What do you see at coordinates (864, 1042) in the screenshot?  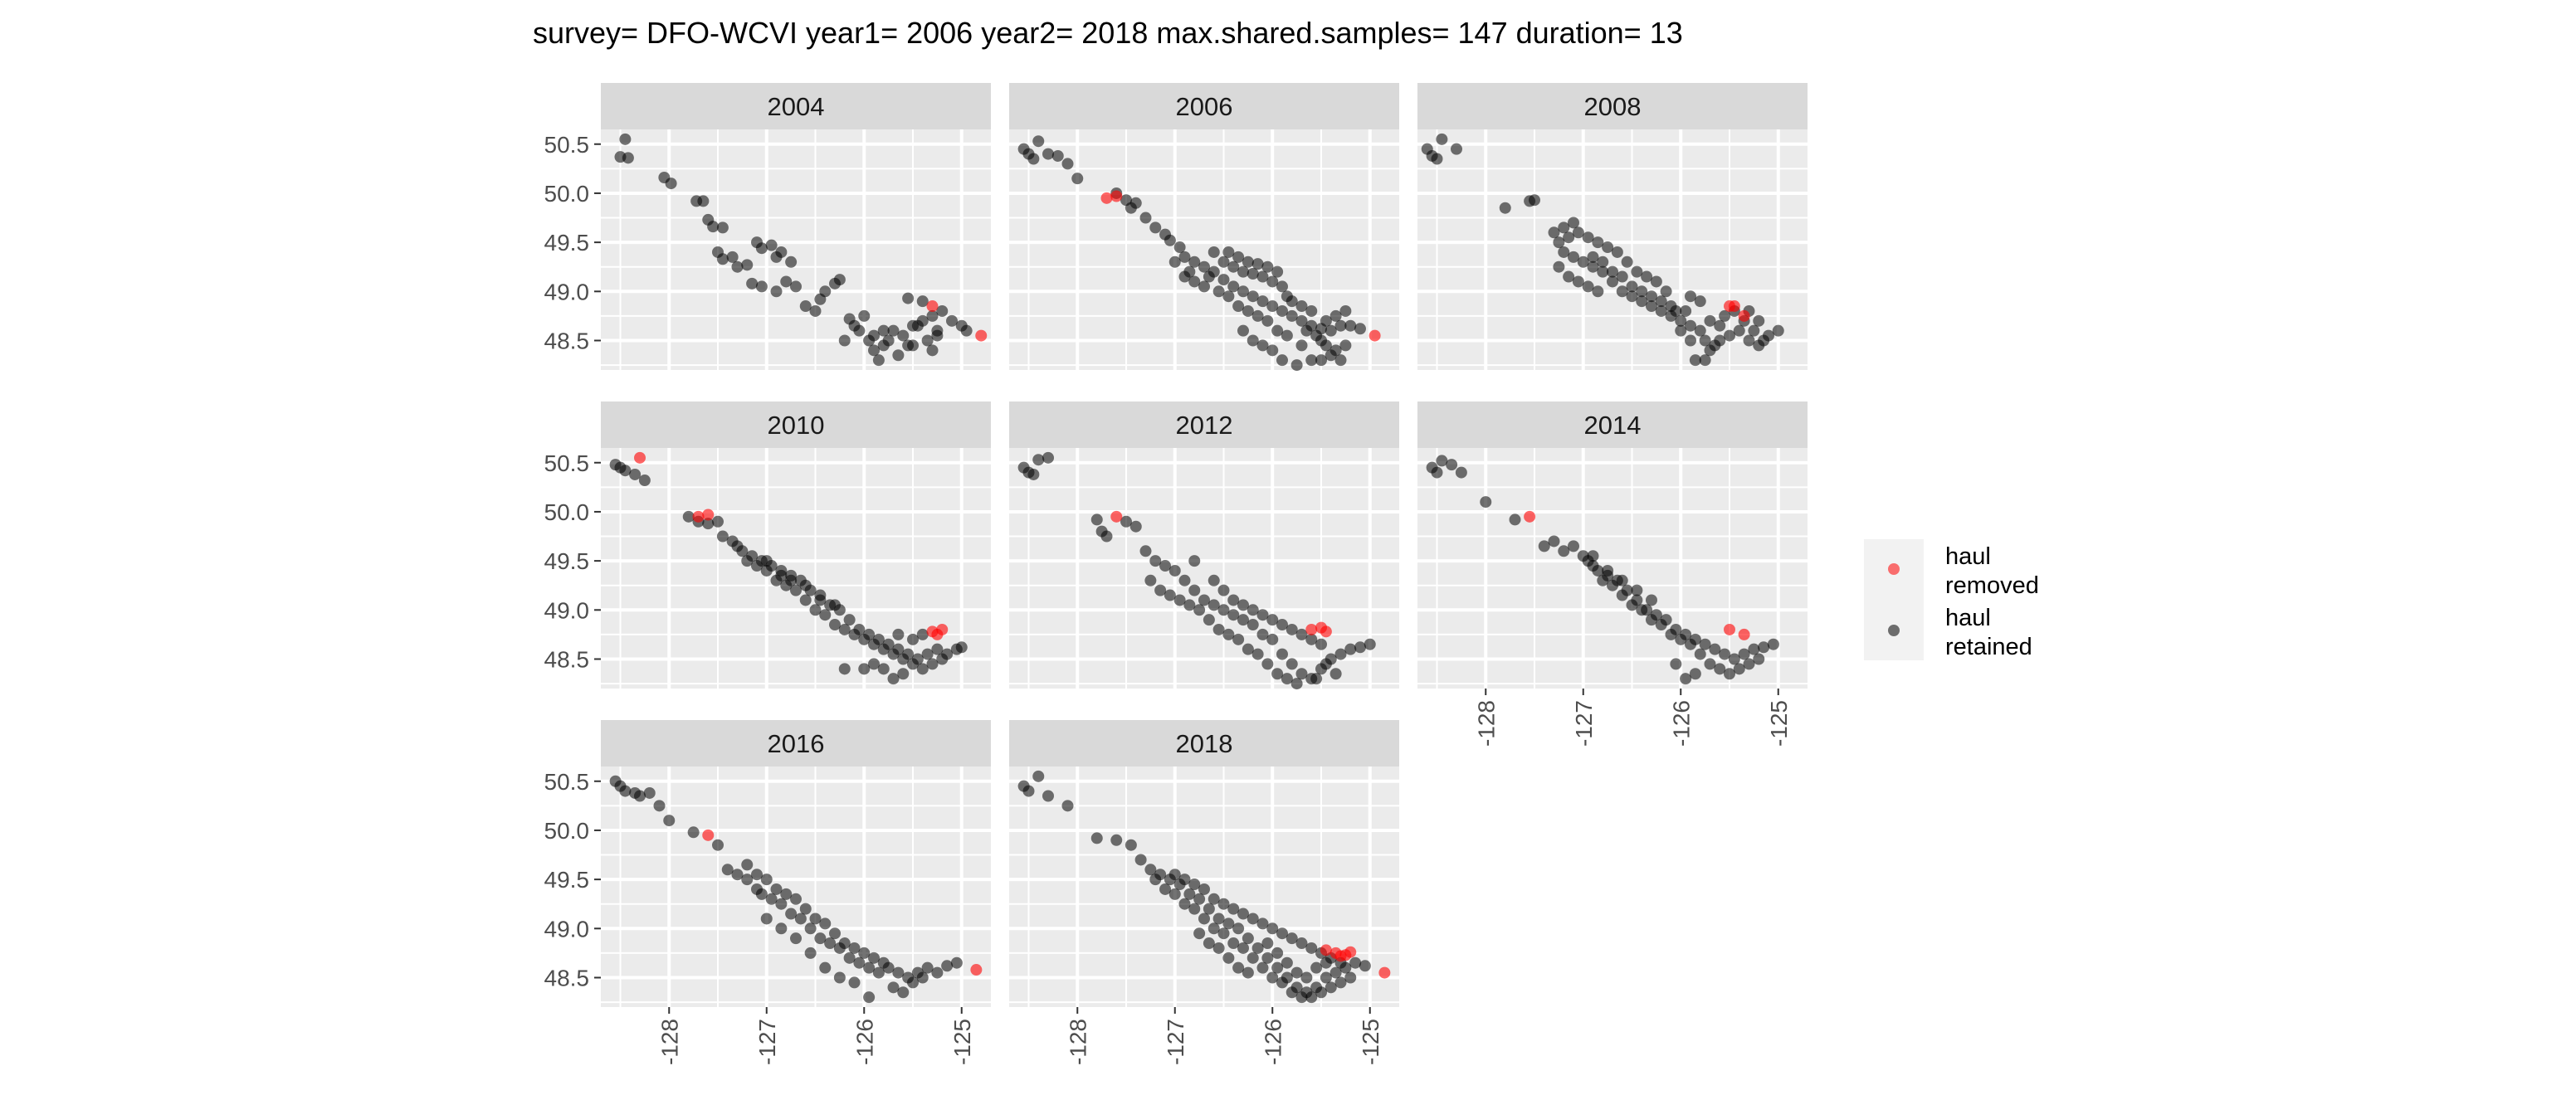 I see `x-tick-label: -126` at bounding box center [864, 1042].